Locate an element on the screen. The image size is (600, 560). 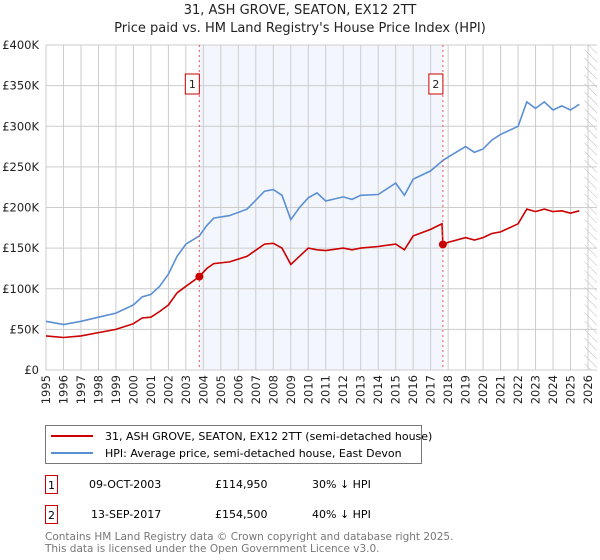
x-tick-label: 2011 is located at coordinates (326, 389).